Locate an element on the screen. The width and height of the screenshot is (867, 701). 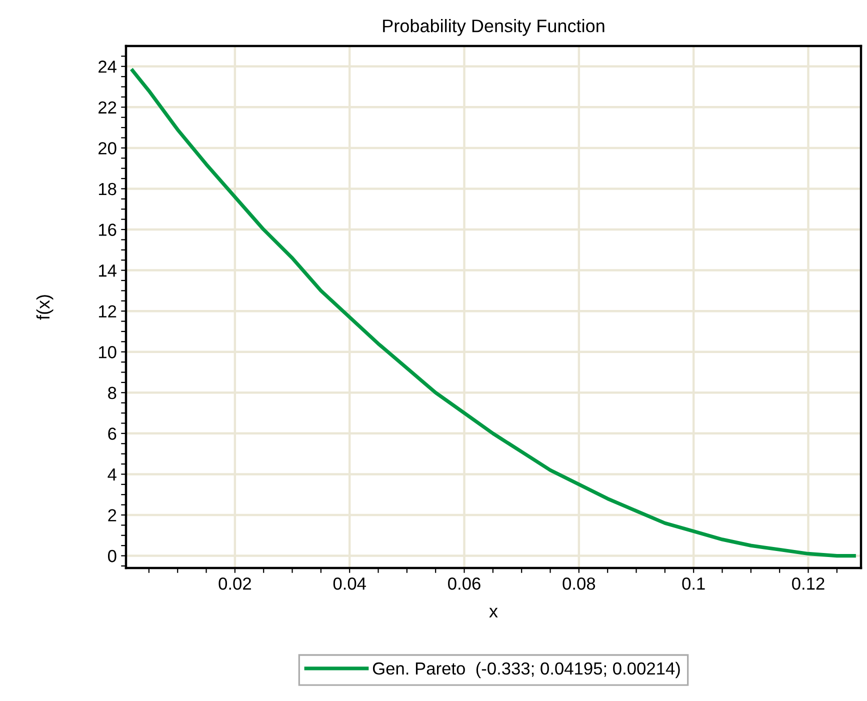
x-tick-label: 0.12 is located at coordinates (808, 583).